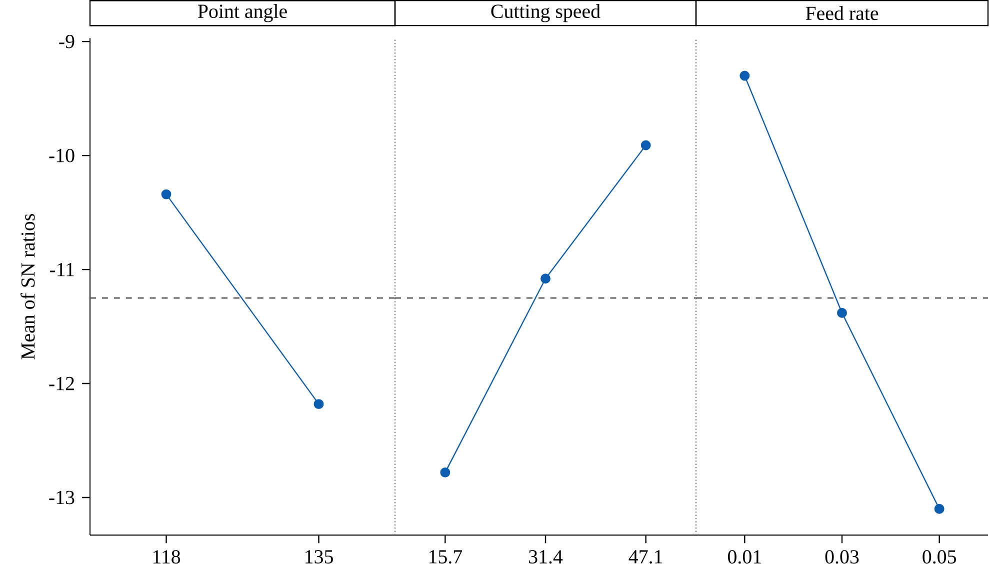 Image resolution: width=990 pixels, height=577 pixels. What do you see at coordinates (645, 557) in the screenshot?
I see `x-tick-label: 47.1` at bounding box center [645, 557].